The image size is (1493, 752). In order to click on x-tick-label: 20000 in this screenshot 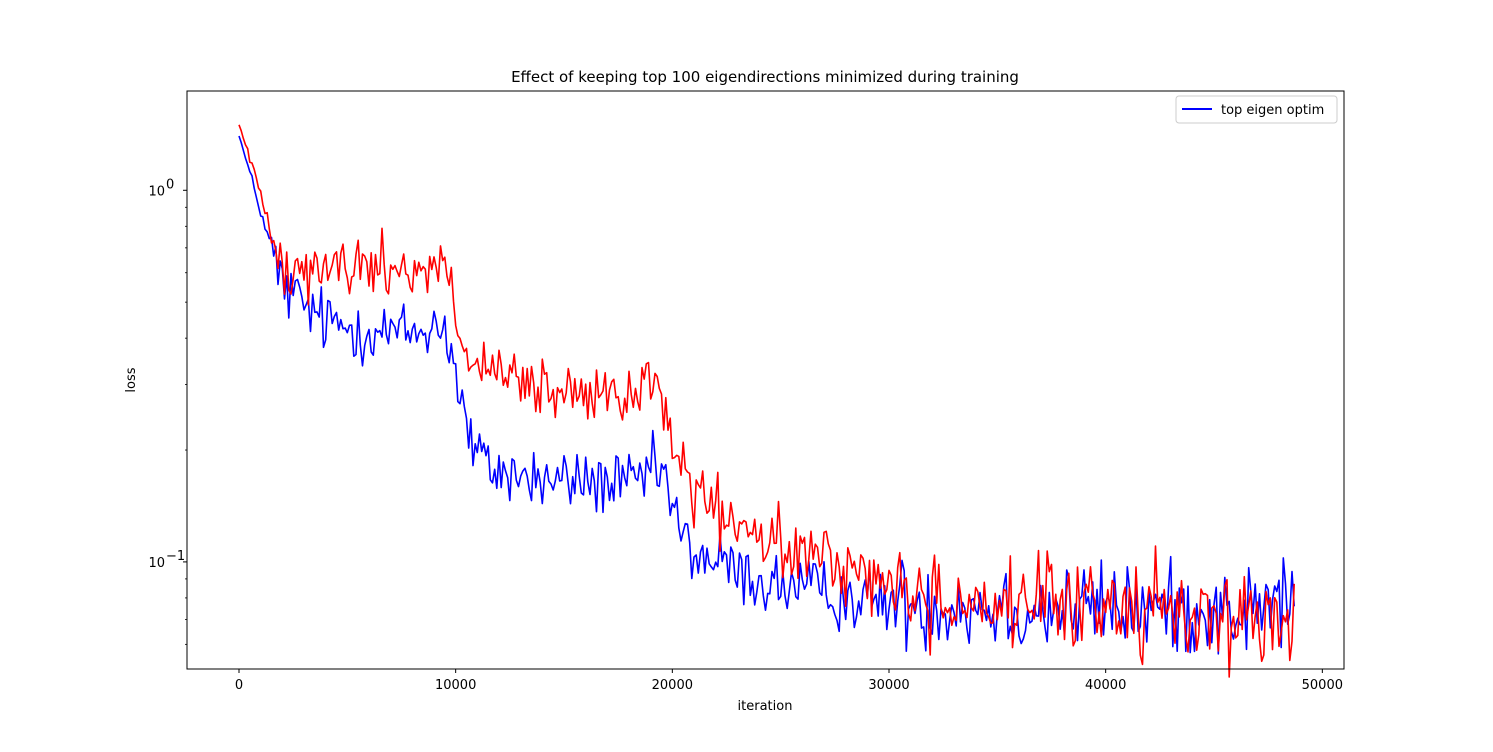, I will do `click(672, 685)`.